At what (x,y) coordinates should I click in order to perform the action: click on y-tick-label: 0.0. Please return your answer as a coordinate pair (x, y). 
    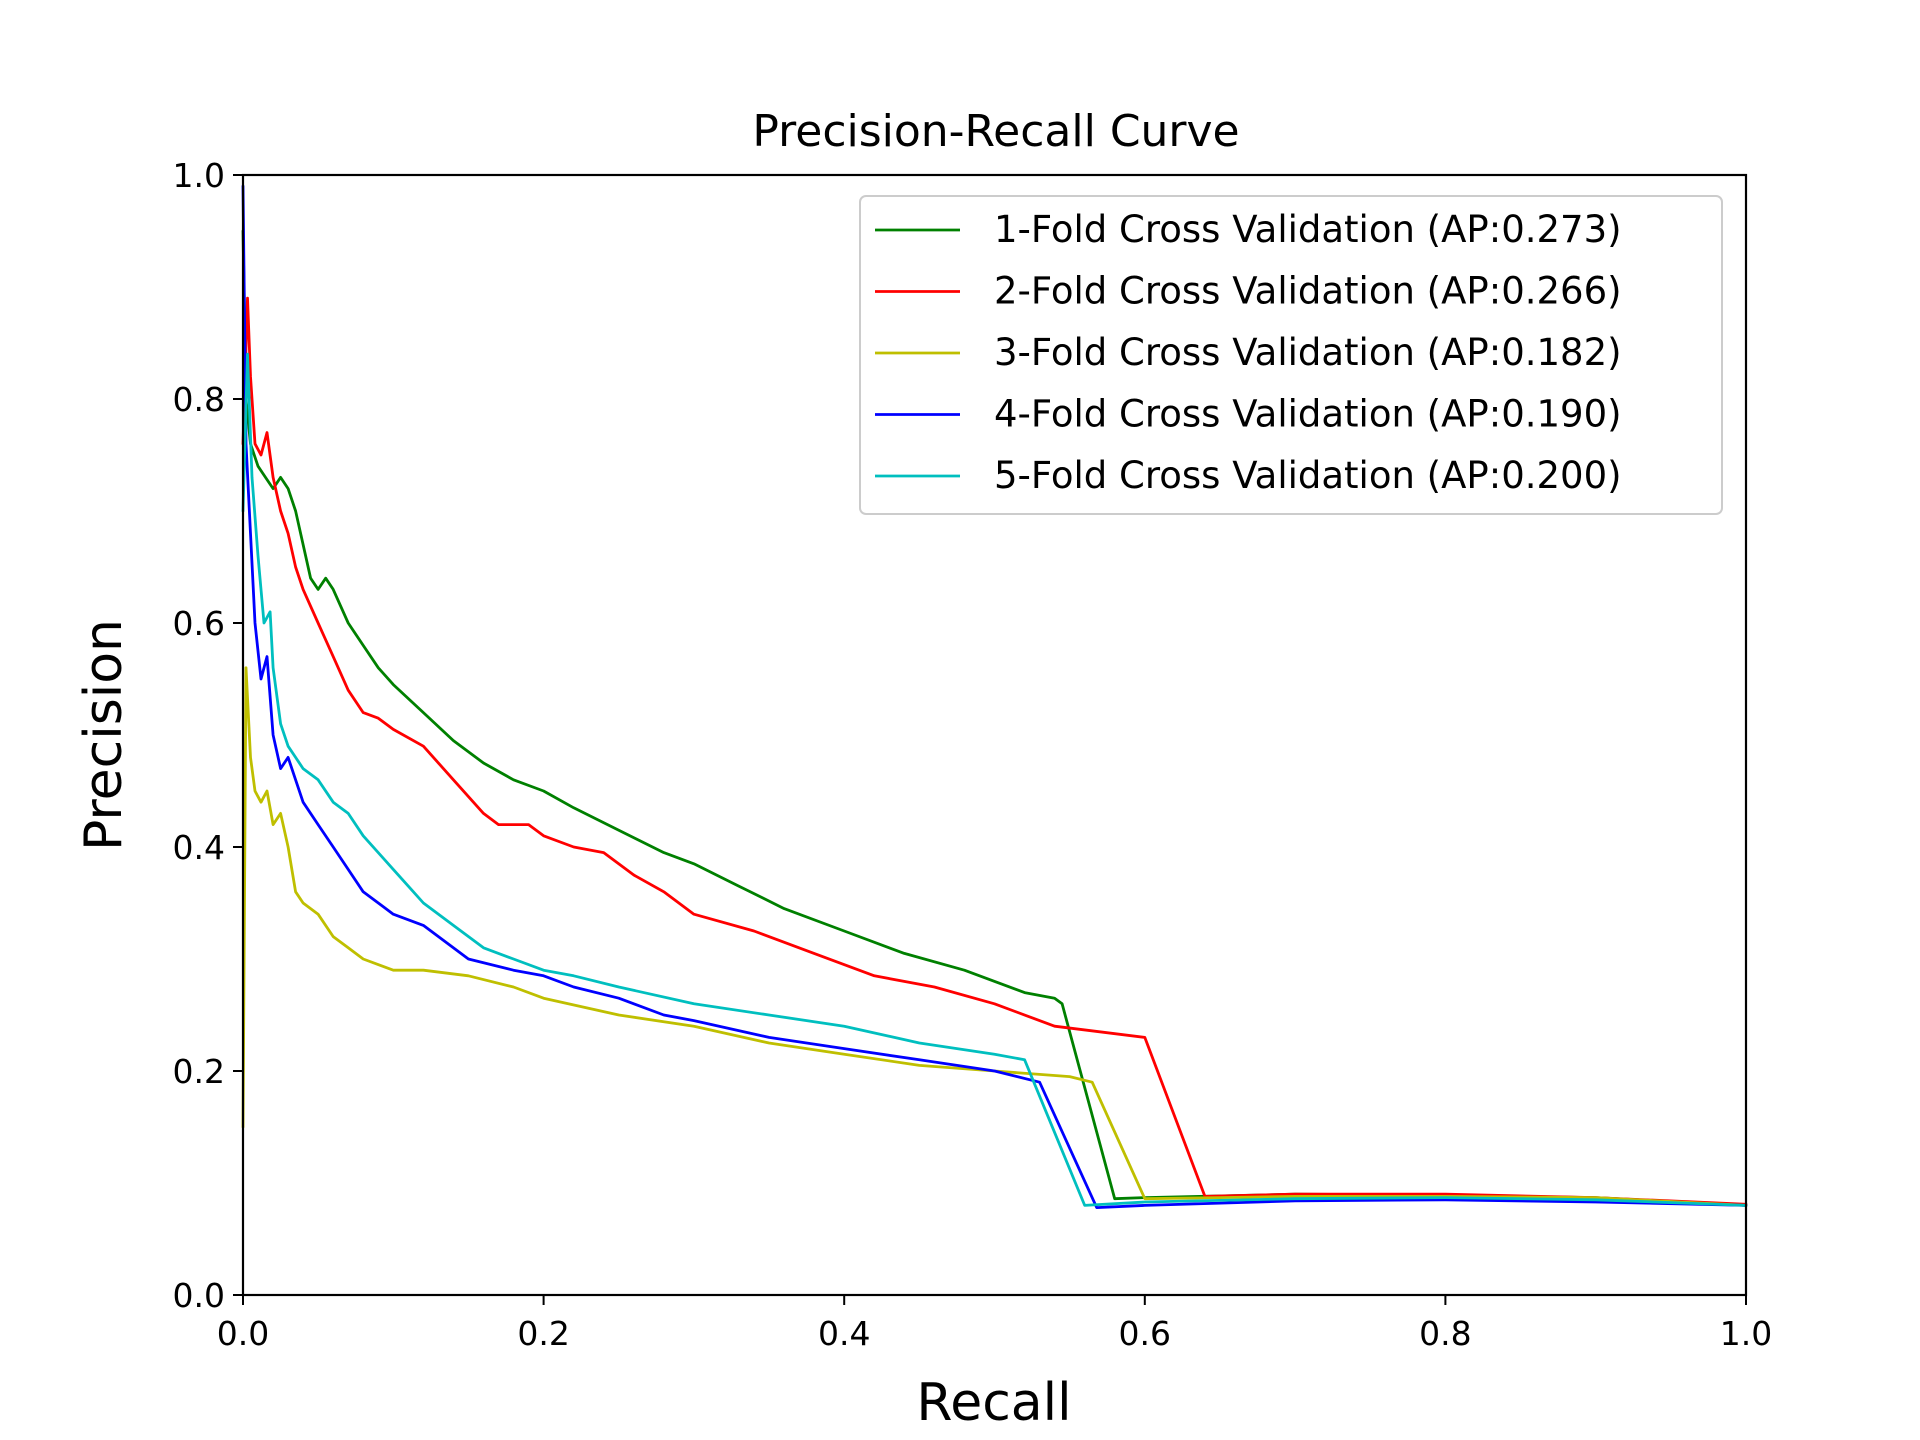
    Looking at the image, I should click on (199, 1295).